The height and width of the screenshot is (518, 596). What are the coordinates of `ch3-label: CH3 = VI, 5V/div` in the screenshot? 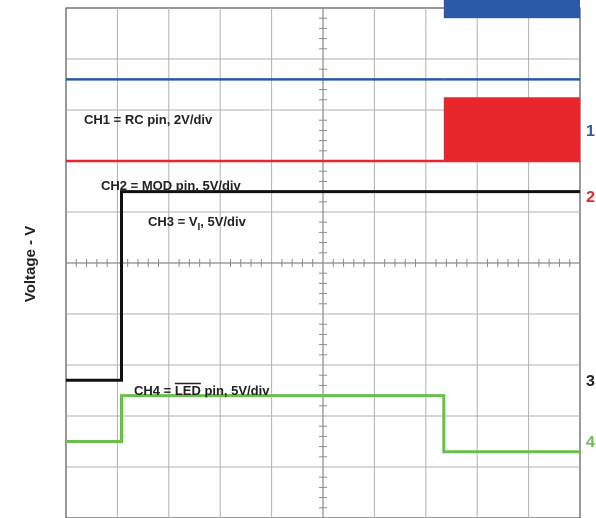 It's located at (197, 223).